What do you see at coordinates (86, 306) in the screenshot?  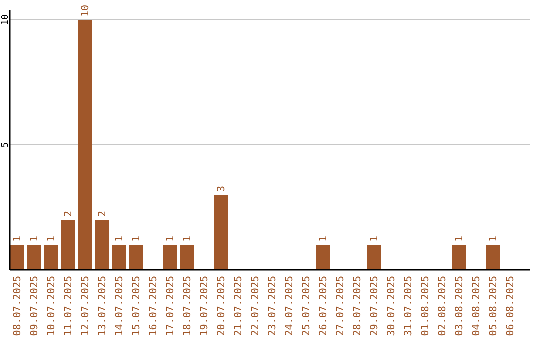 I see `x-tick-label: 12.07.2025` at bounding box center [86, 306].